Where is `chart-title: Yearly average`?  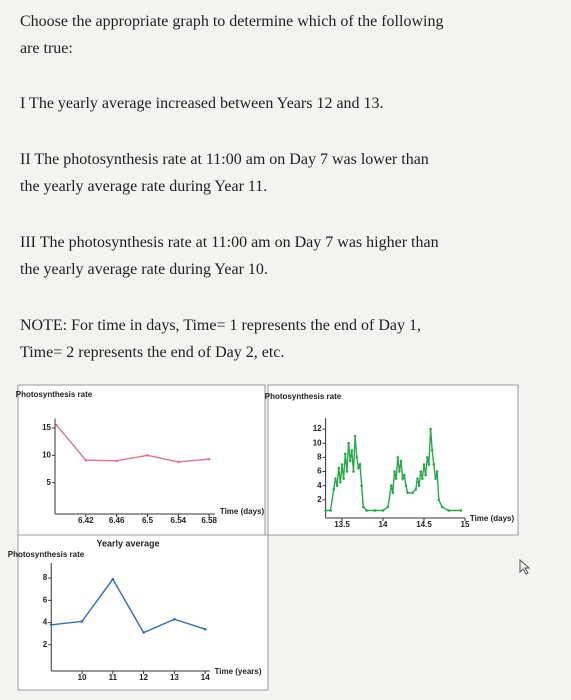
chart-title: Yearly average is located at coordinates (127, 543).